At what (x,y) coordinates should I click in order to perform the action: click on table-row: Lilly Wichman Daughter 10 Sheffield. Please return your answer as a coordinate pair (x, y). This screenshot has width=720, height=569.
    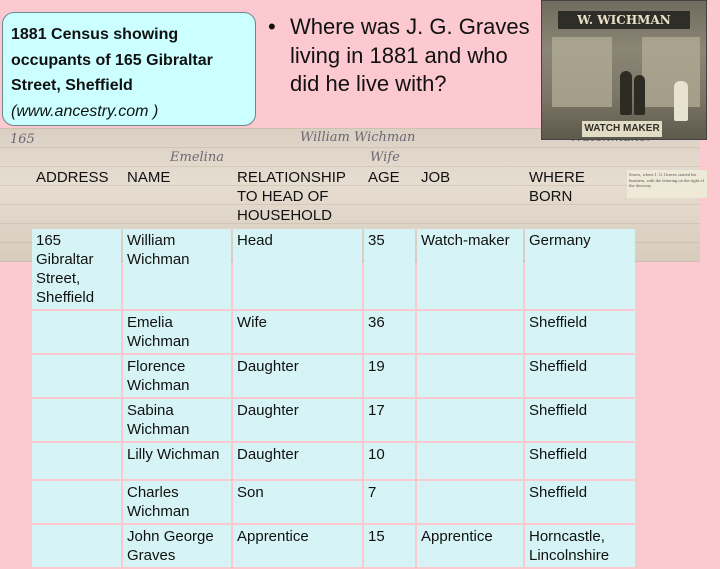
    Looking at the image, I should click on (333, 461).